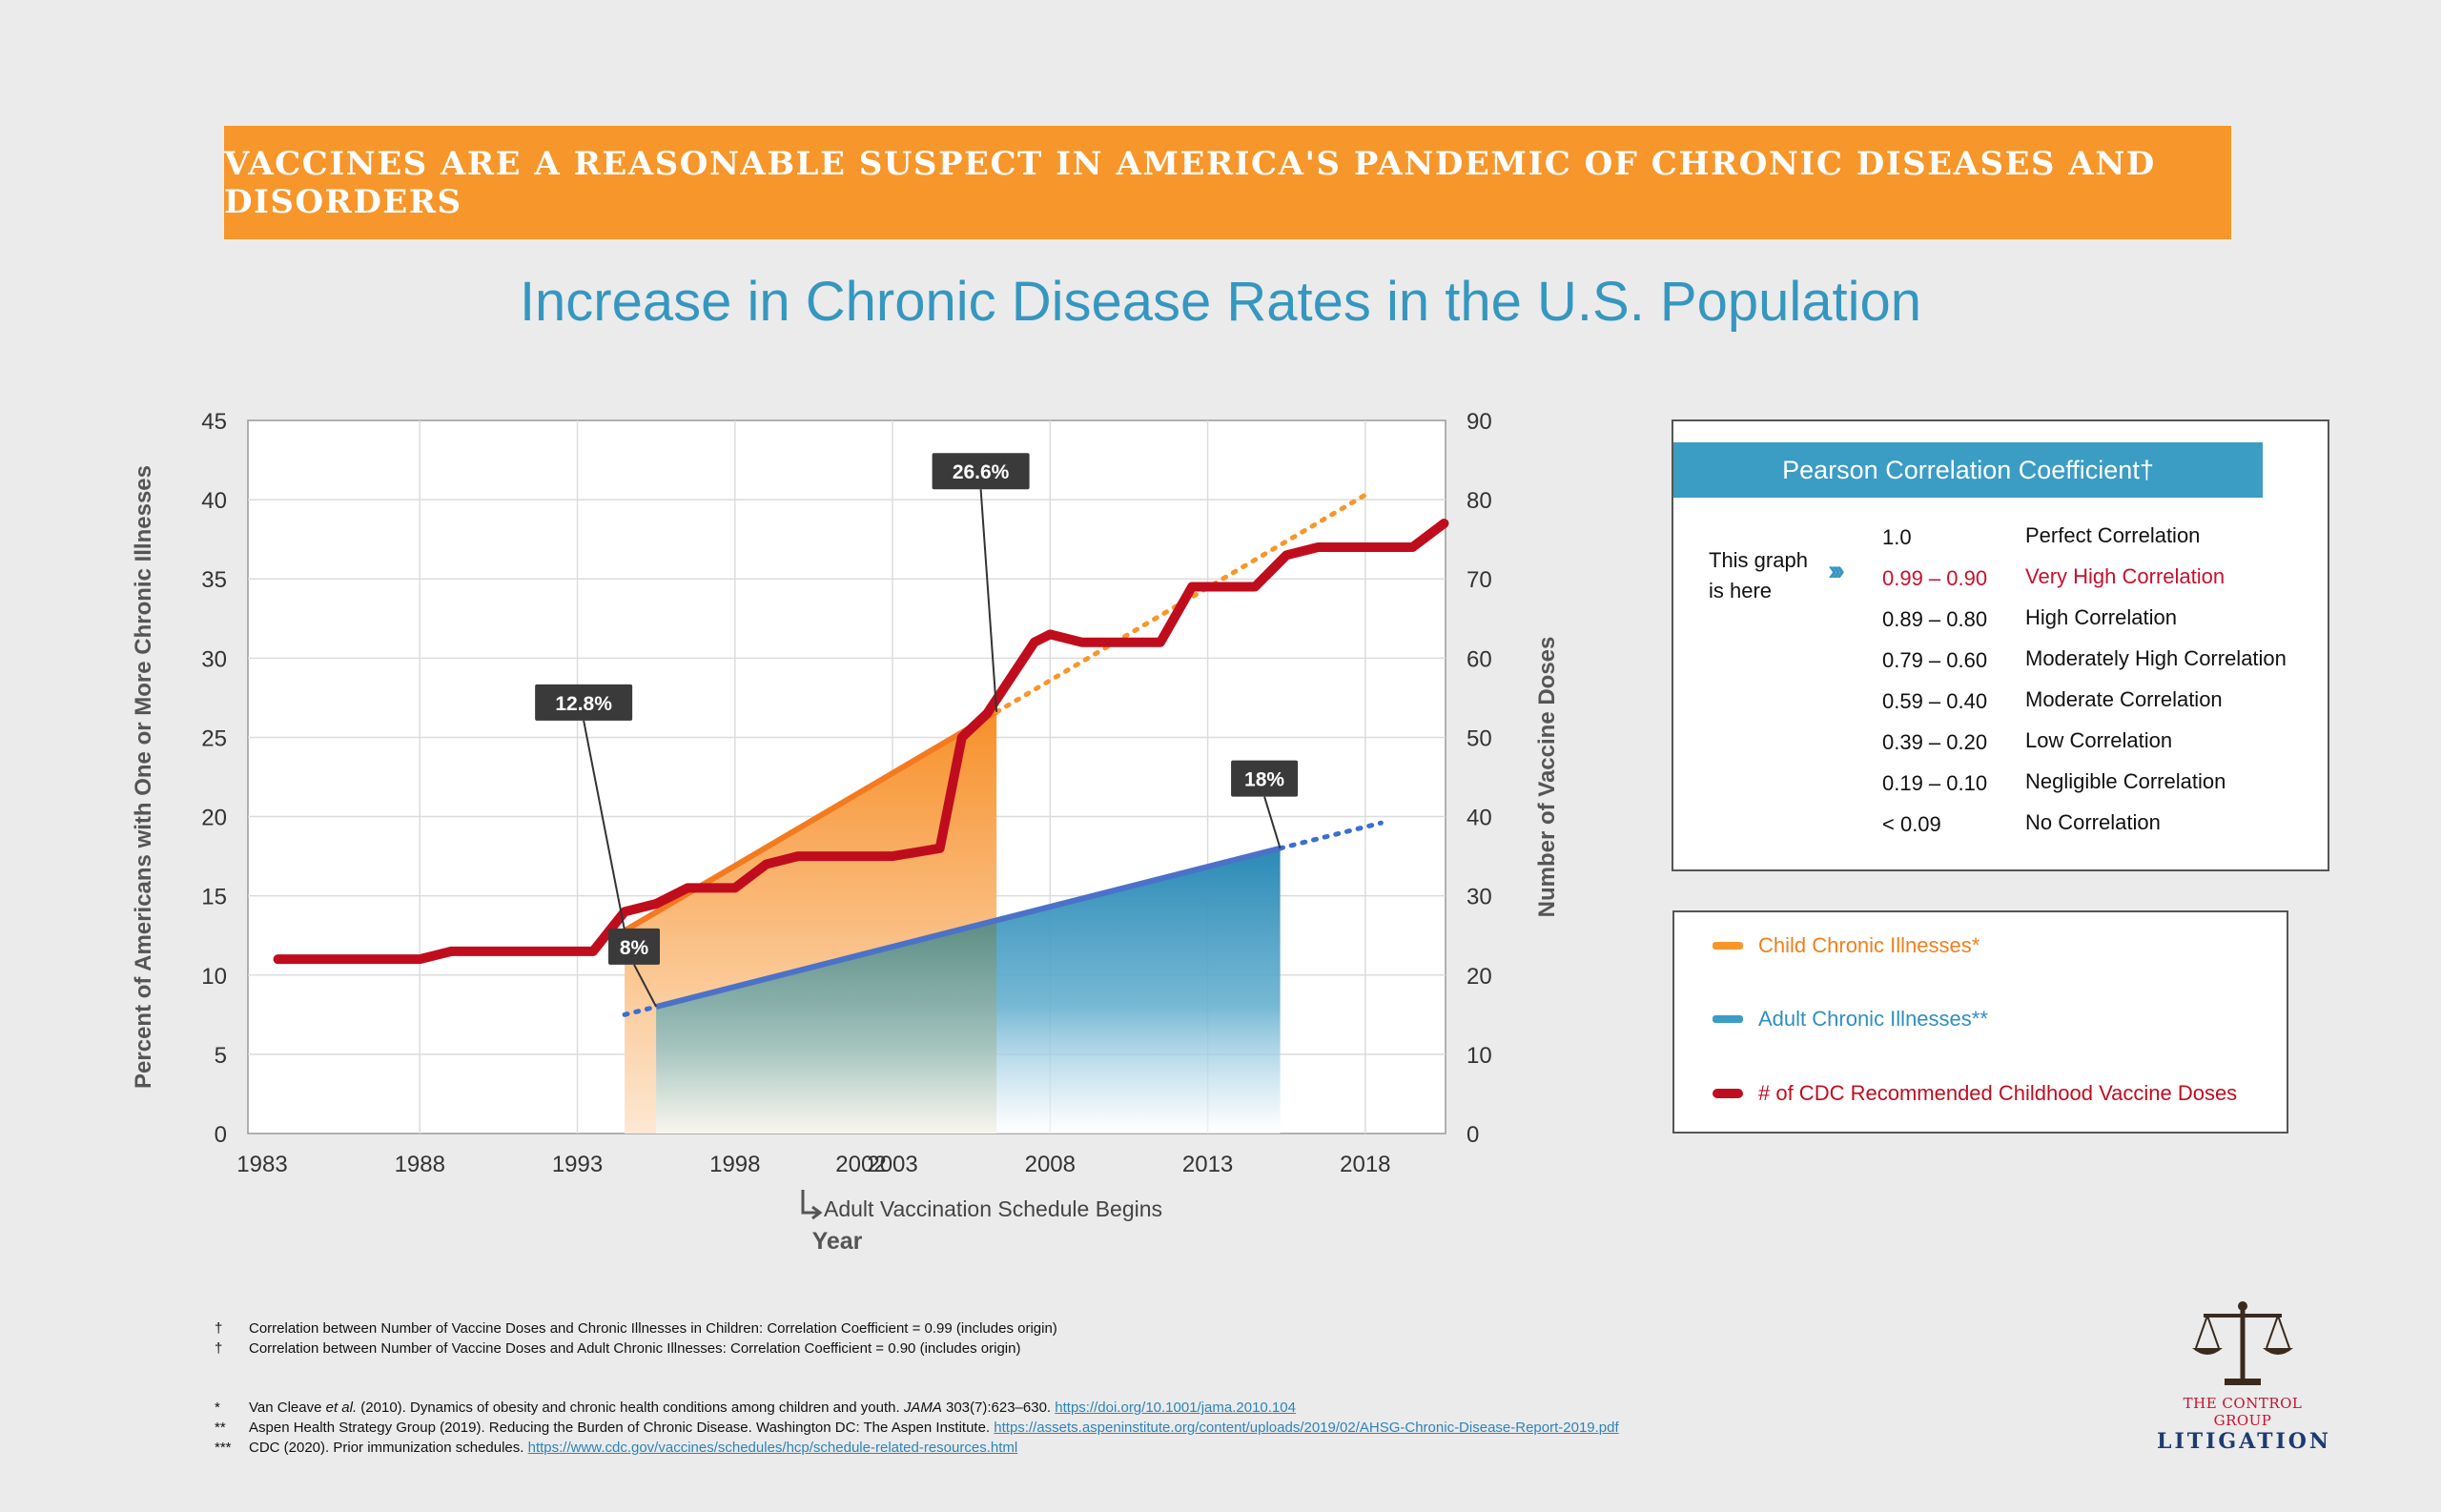  What do you see at coordinates (2099, 740) in the screenshot?
I see `pearson-label-5: Low Correlation` at bounding box center [2099, 740].